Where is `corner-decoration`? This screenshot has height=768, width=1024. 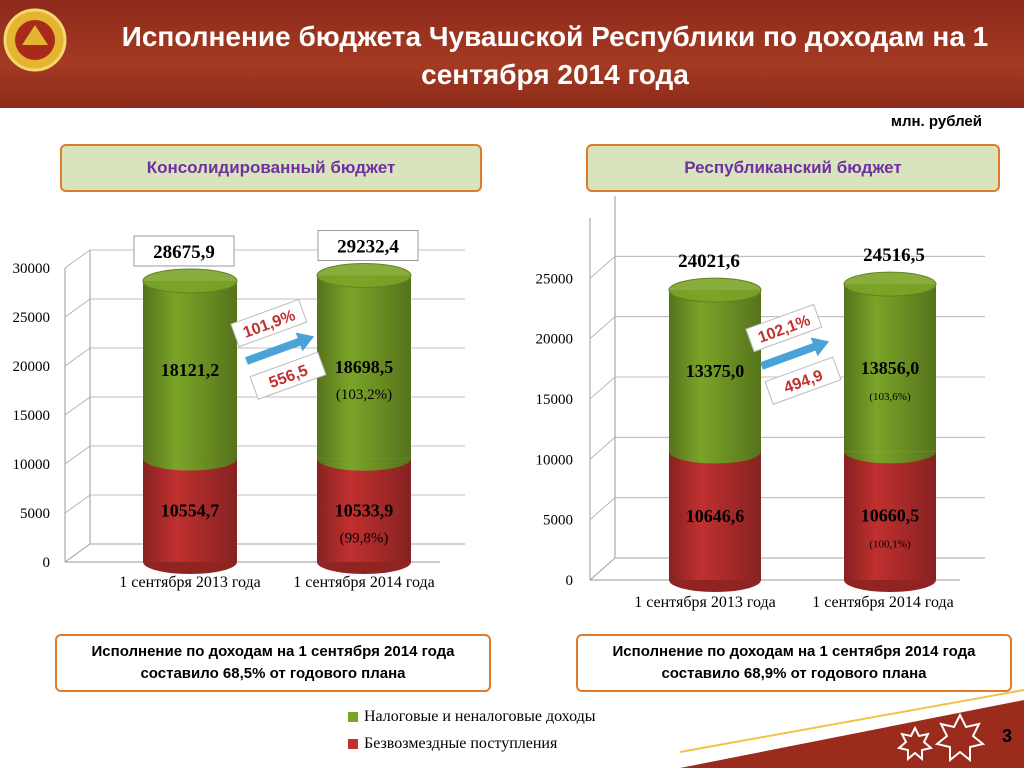
corner-decoration is located at coordinates (851, 728).